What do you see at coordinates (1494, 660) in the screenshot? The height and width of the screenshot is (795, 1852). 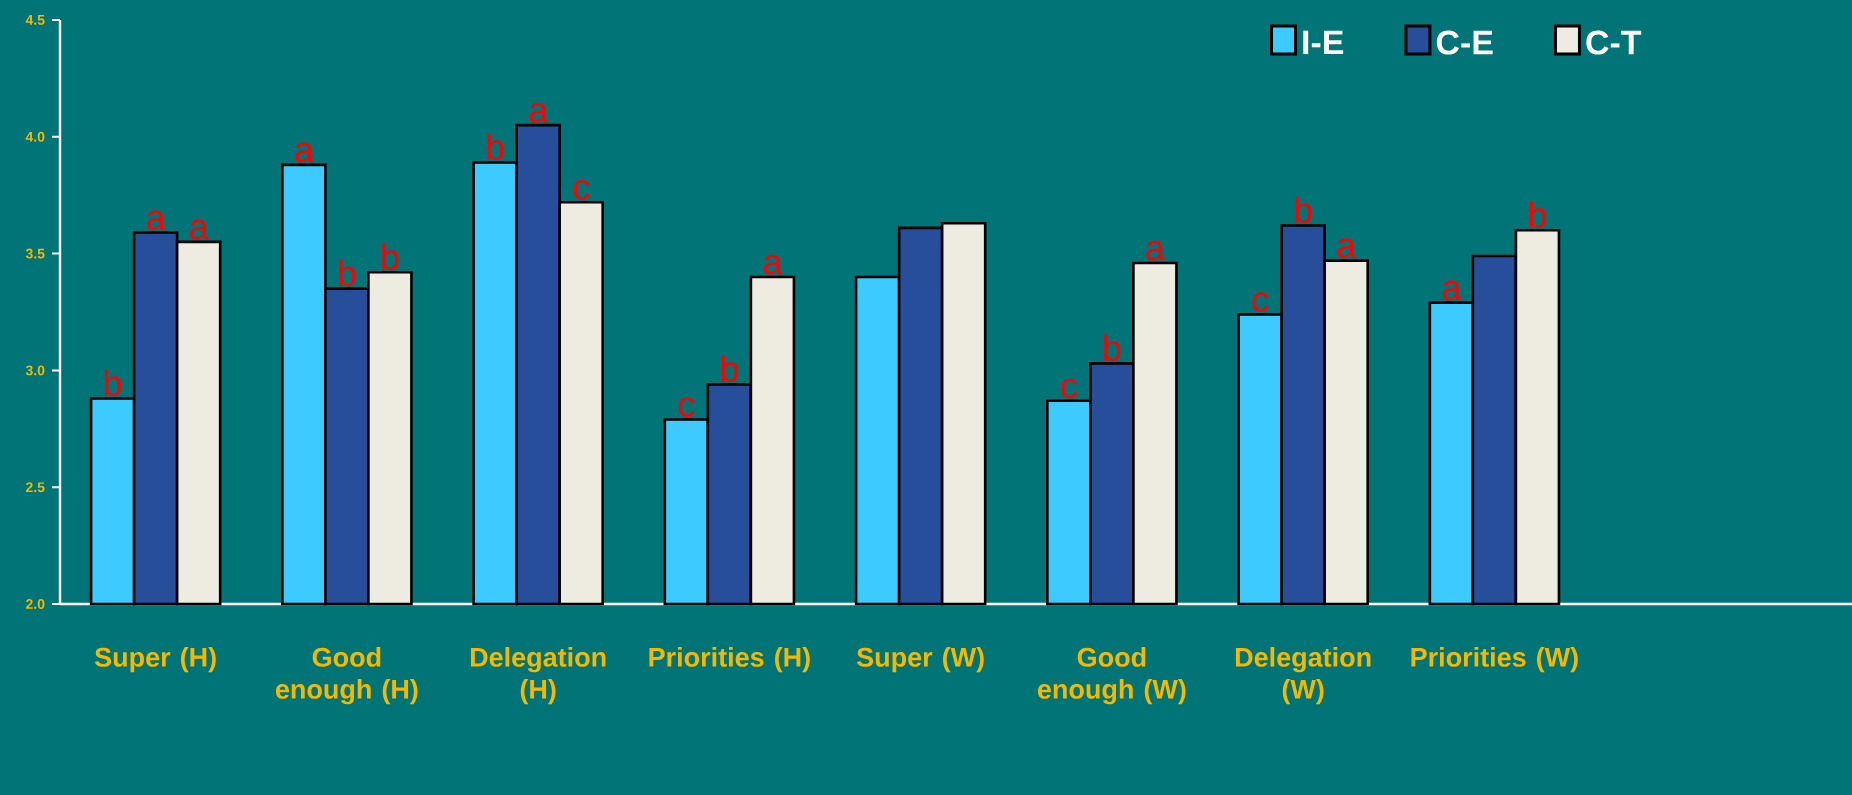 I see `x-tick-label: Priorities (W)` at bounding box center [1494, 660].